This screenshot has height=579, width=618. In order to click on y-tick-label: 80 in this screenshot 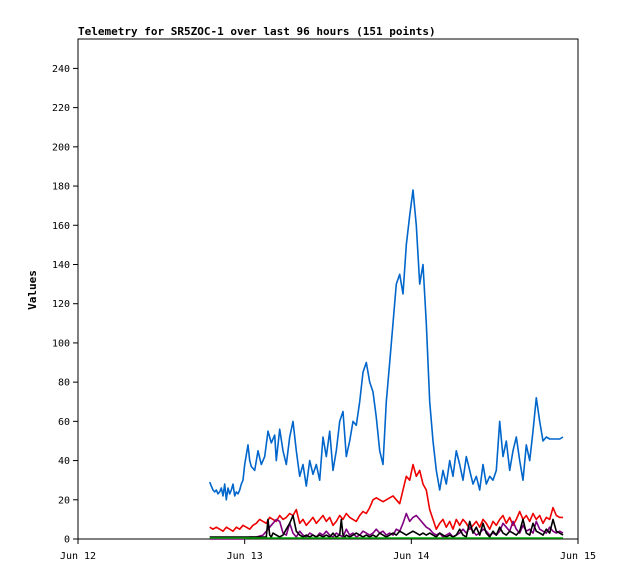, I will do `click(64, 383)`.